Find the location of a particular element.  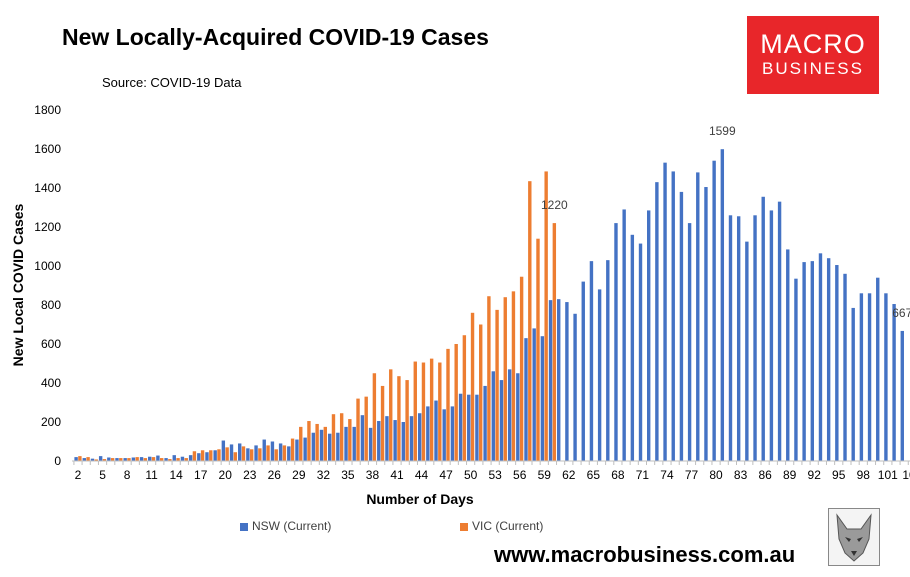

x-tick-label: 98 is located at coordinates (864, 475).